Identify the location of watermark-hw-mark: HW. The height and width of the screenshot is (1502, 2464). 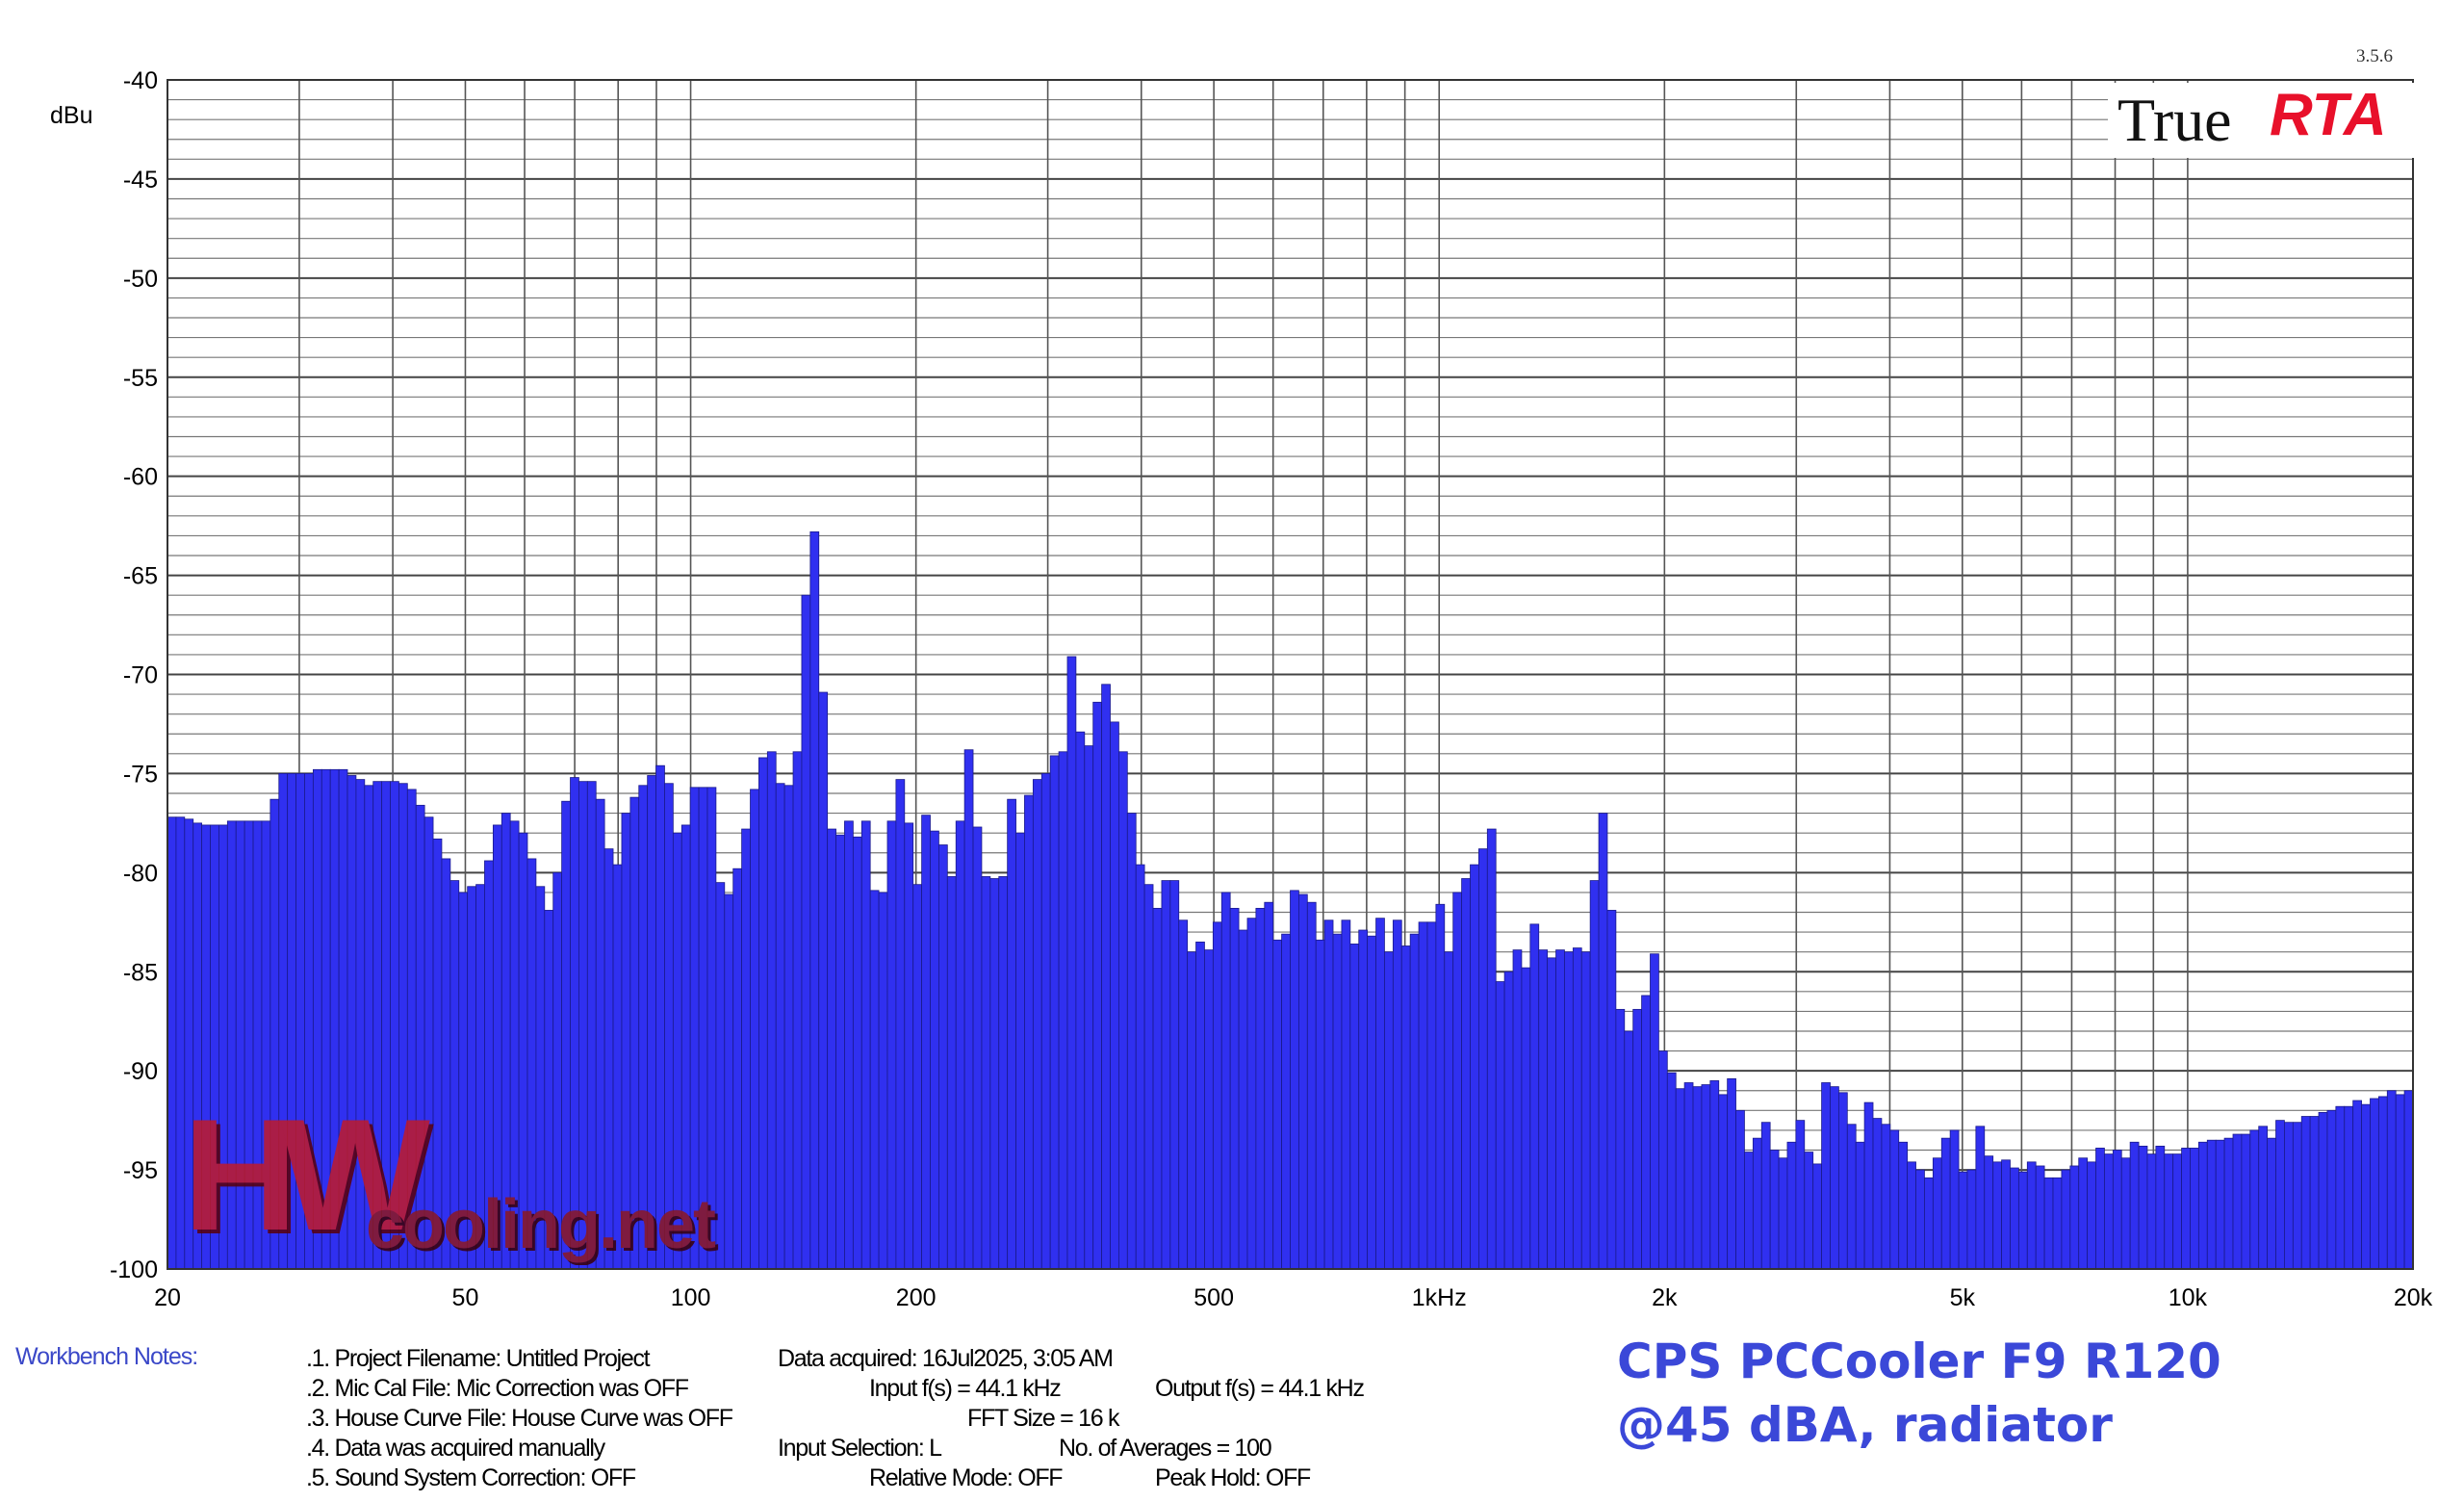
(306, 1174).